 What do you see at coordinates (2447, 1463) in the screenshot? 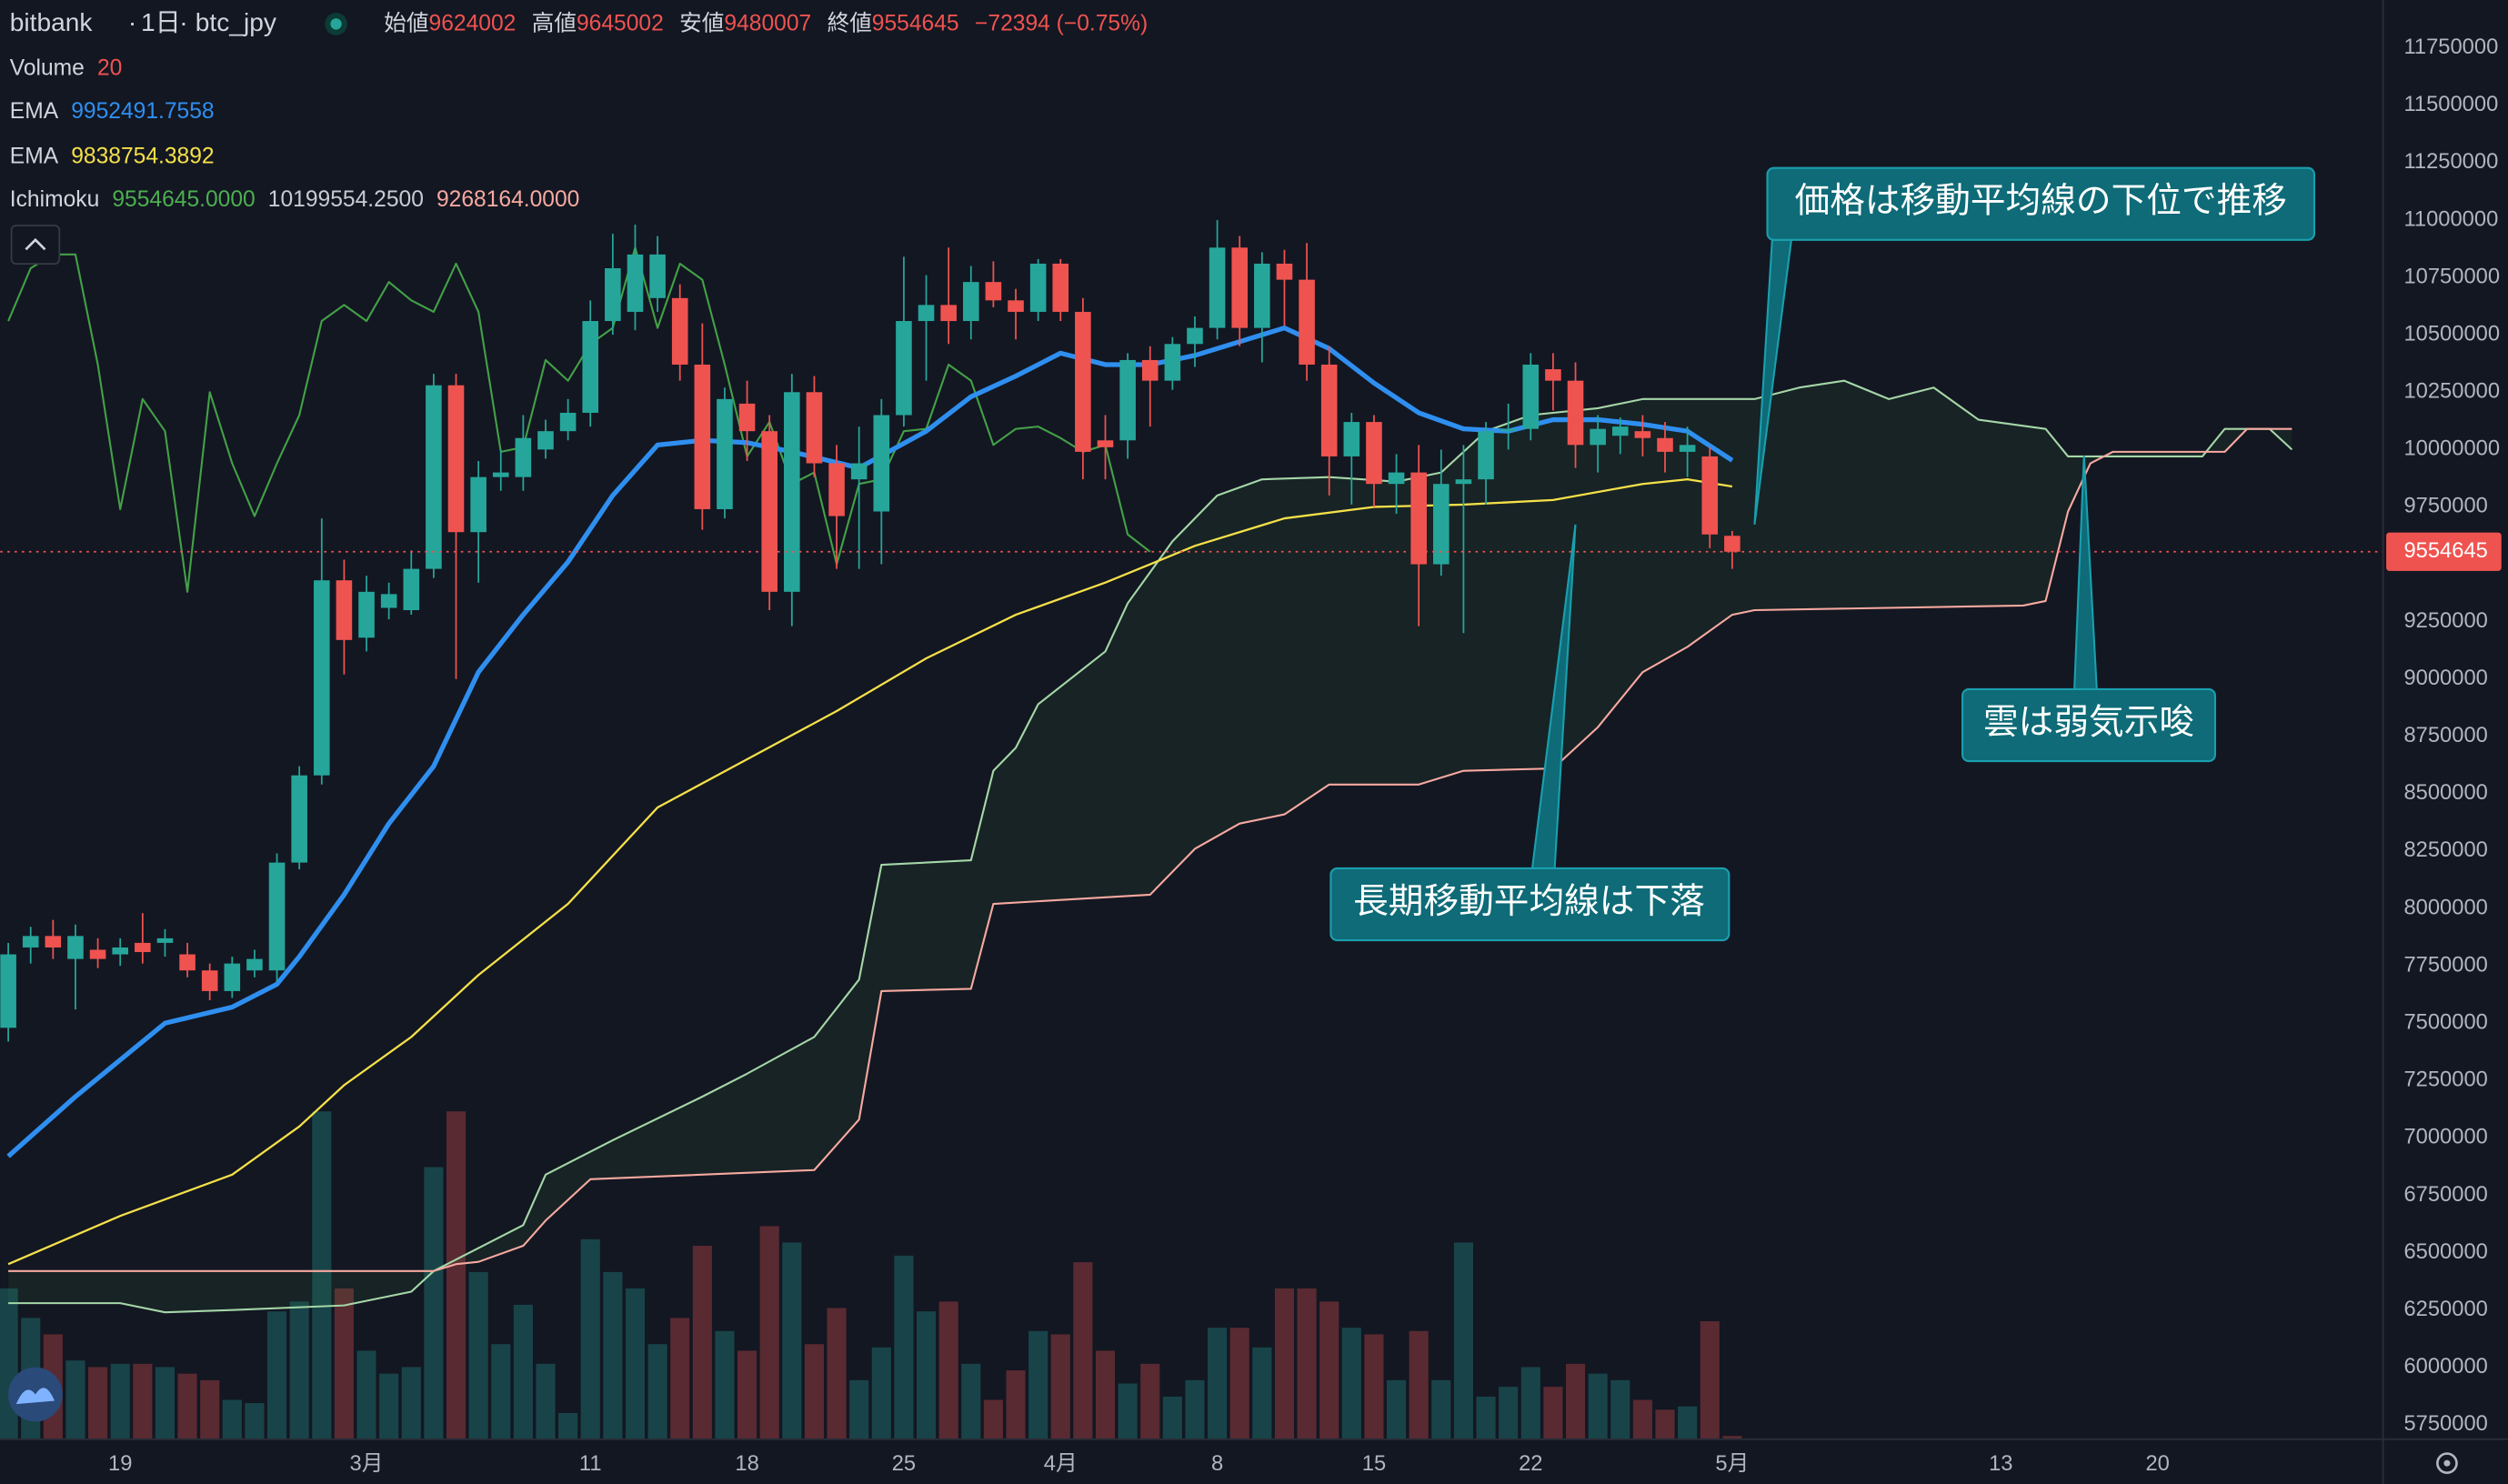
I see `settings-icon` at bounding box center [2447, 1463].